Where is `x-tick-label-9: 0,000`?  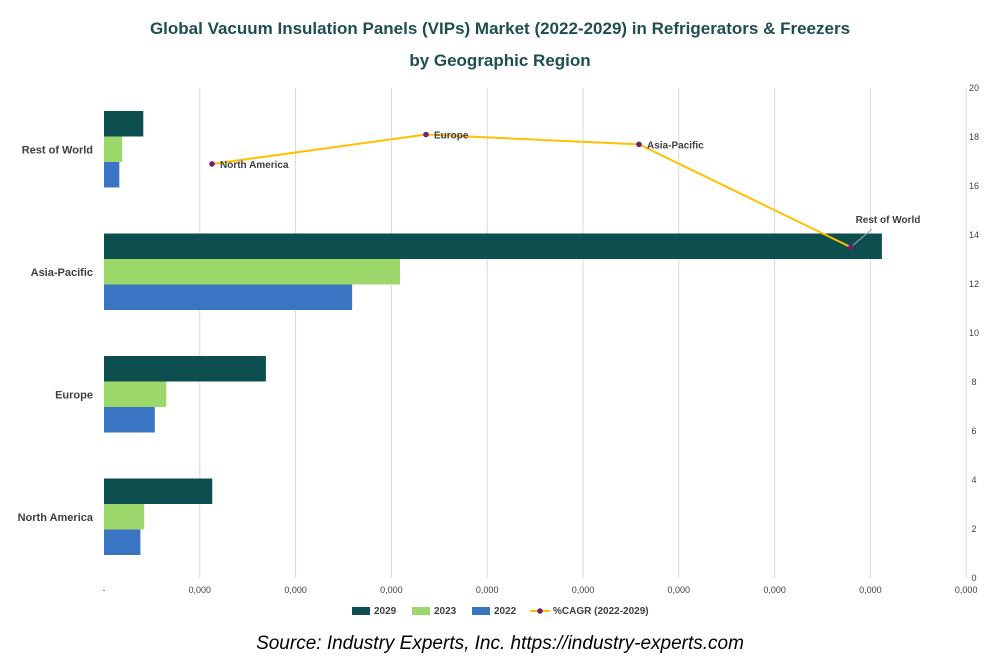
x-tick-label-9: 0,000 is located at coordinates (966, 590).